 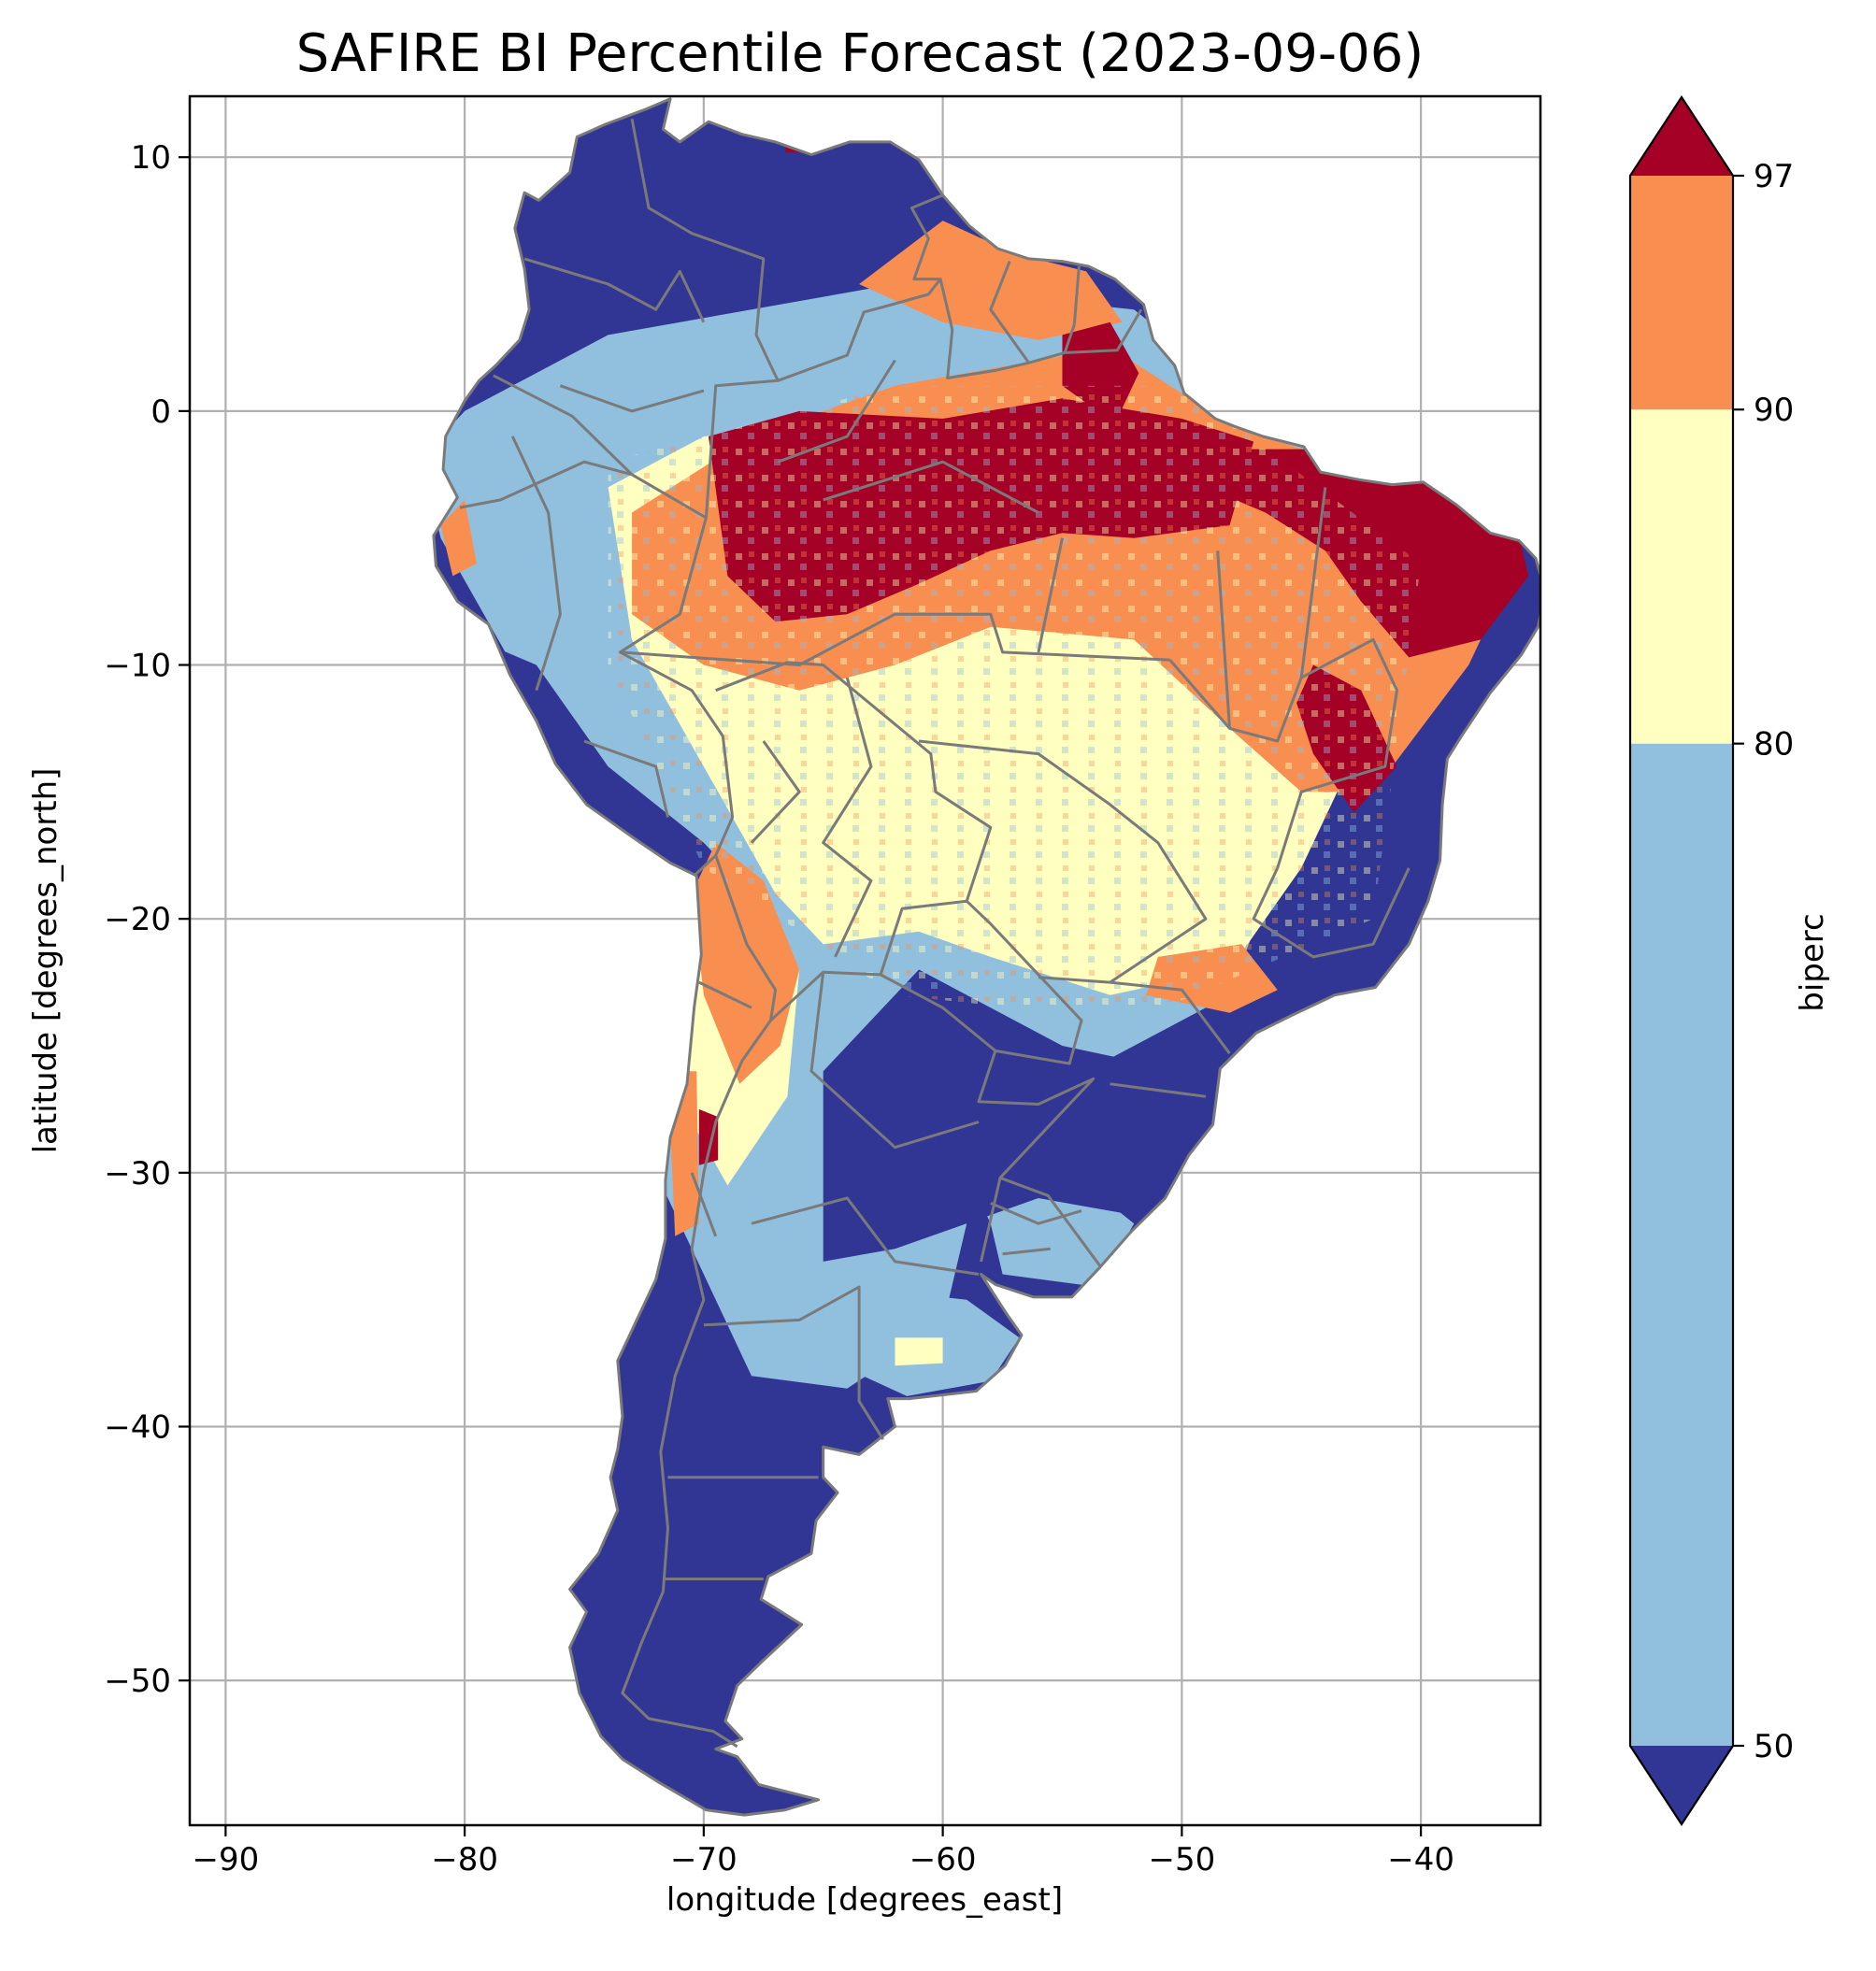 What do you see at coordinates (137, 1174) in the screenshot?
I see `y-tick-label-4: −30` at bounding box center [137, 1174].